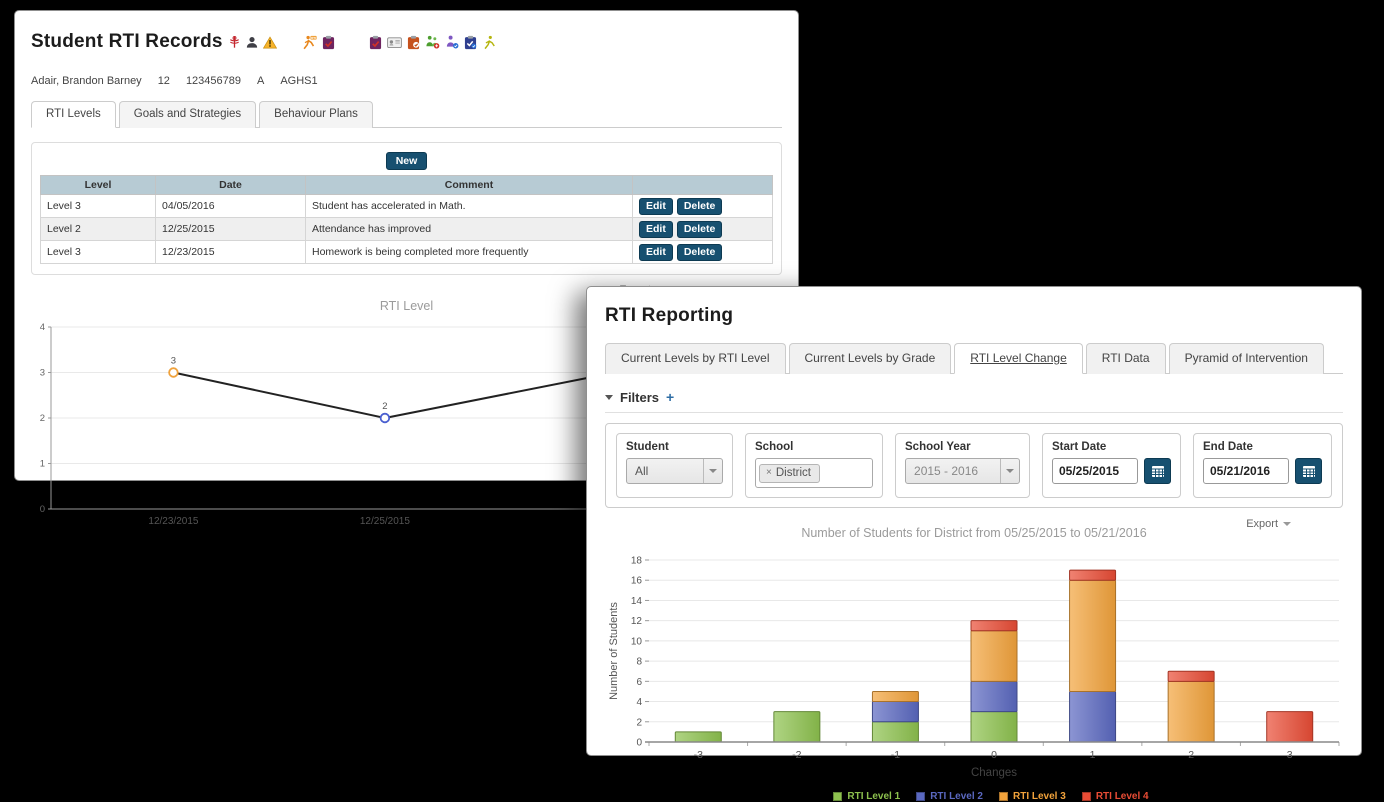 The width and height of the screenshot is (1384, 802). Describe the element at coordinates (639, 682) in the screenshot. I see `svg-text: 6` at that location.